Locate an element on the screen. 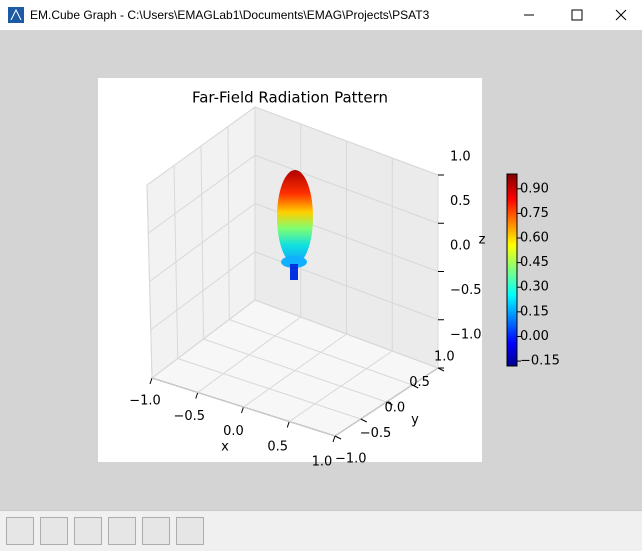  z-axis-label: z is located at coordinates (482, 240).